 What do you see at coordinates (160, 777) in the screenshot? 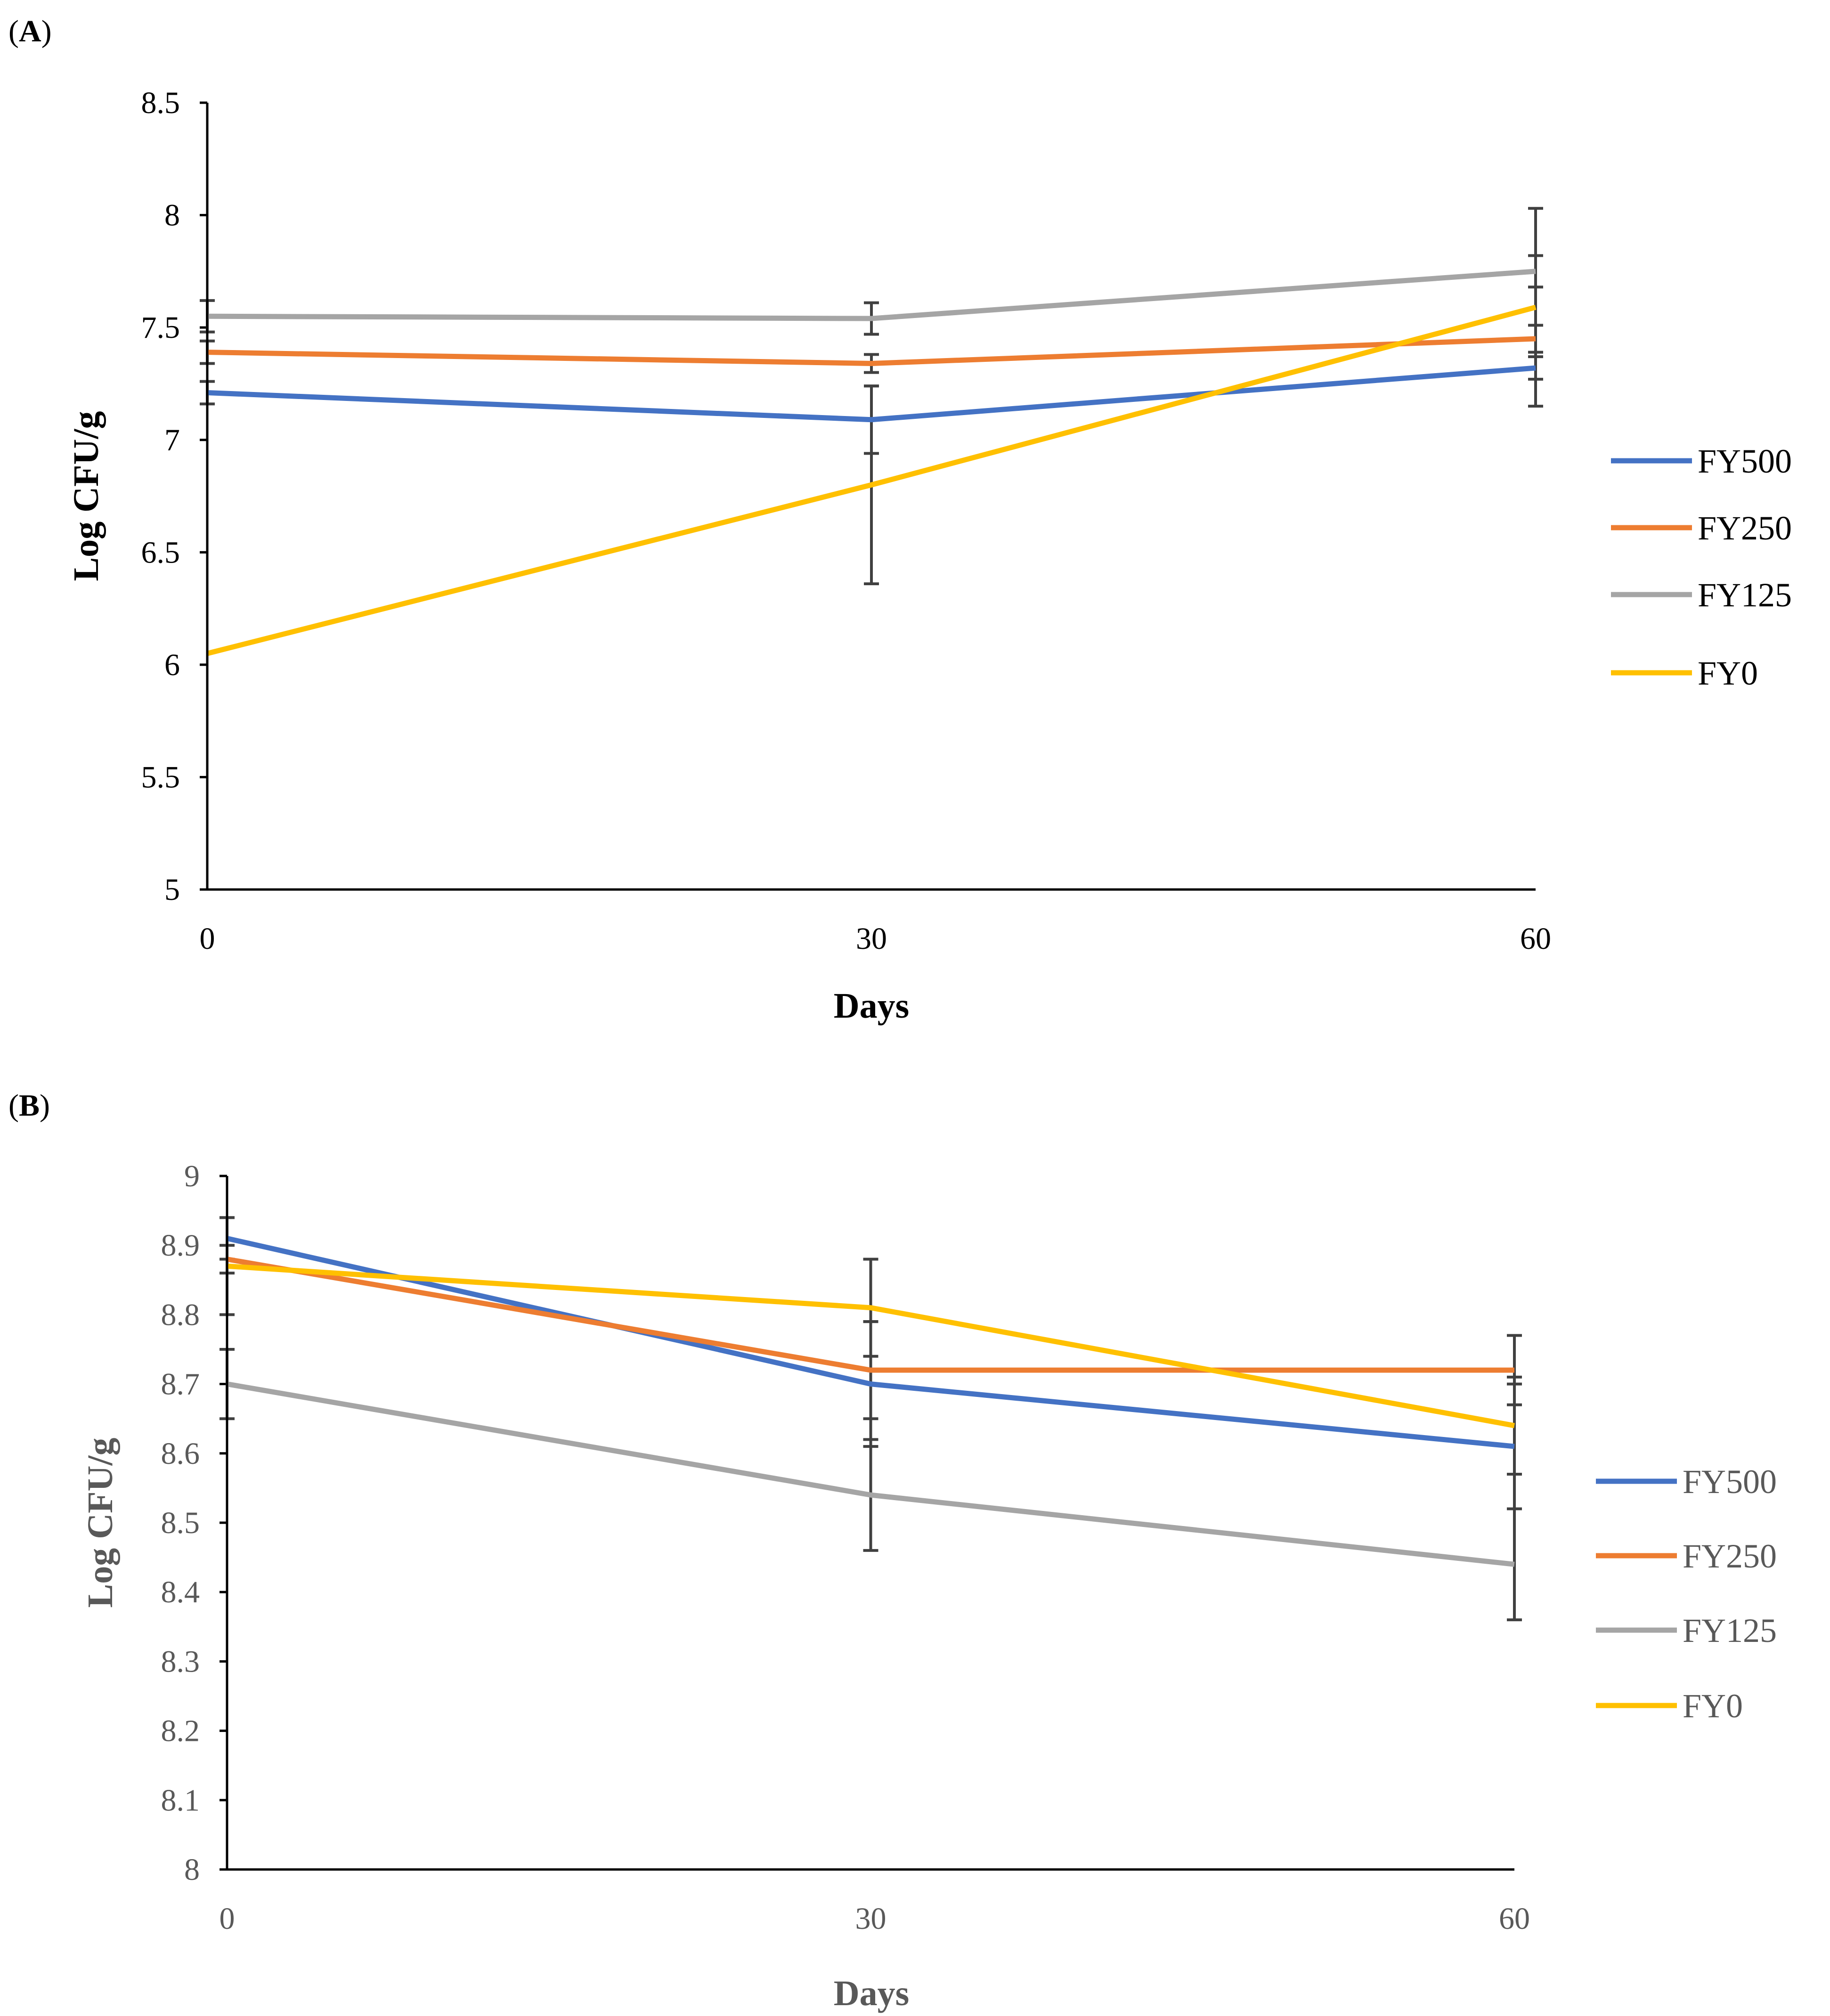
I see `y-tick-label: 5.5` at bounding box center [160, 777].